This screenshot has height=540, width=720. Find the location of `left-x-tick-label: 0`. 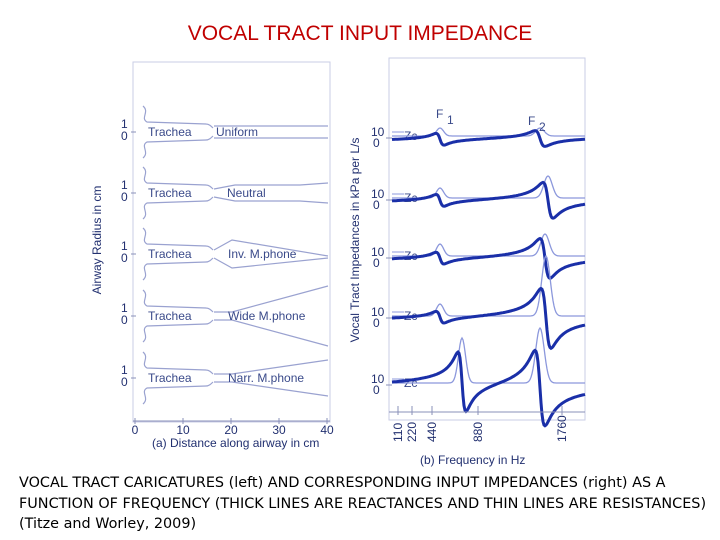

left-x-tick-label: 0 is located at coordinates (135, 430).